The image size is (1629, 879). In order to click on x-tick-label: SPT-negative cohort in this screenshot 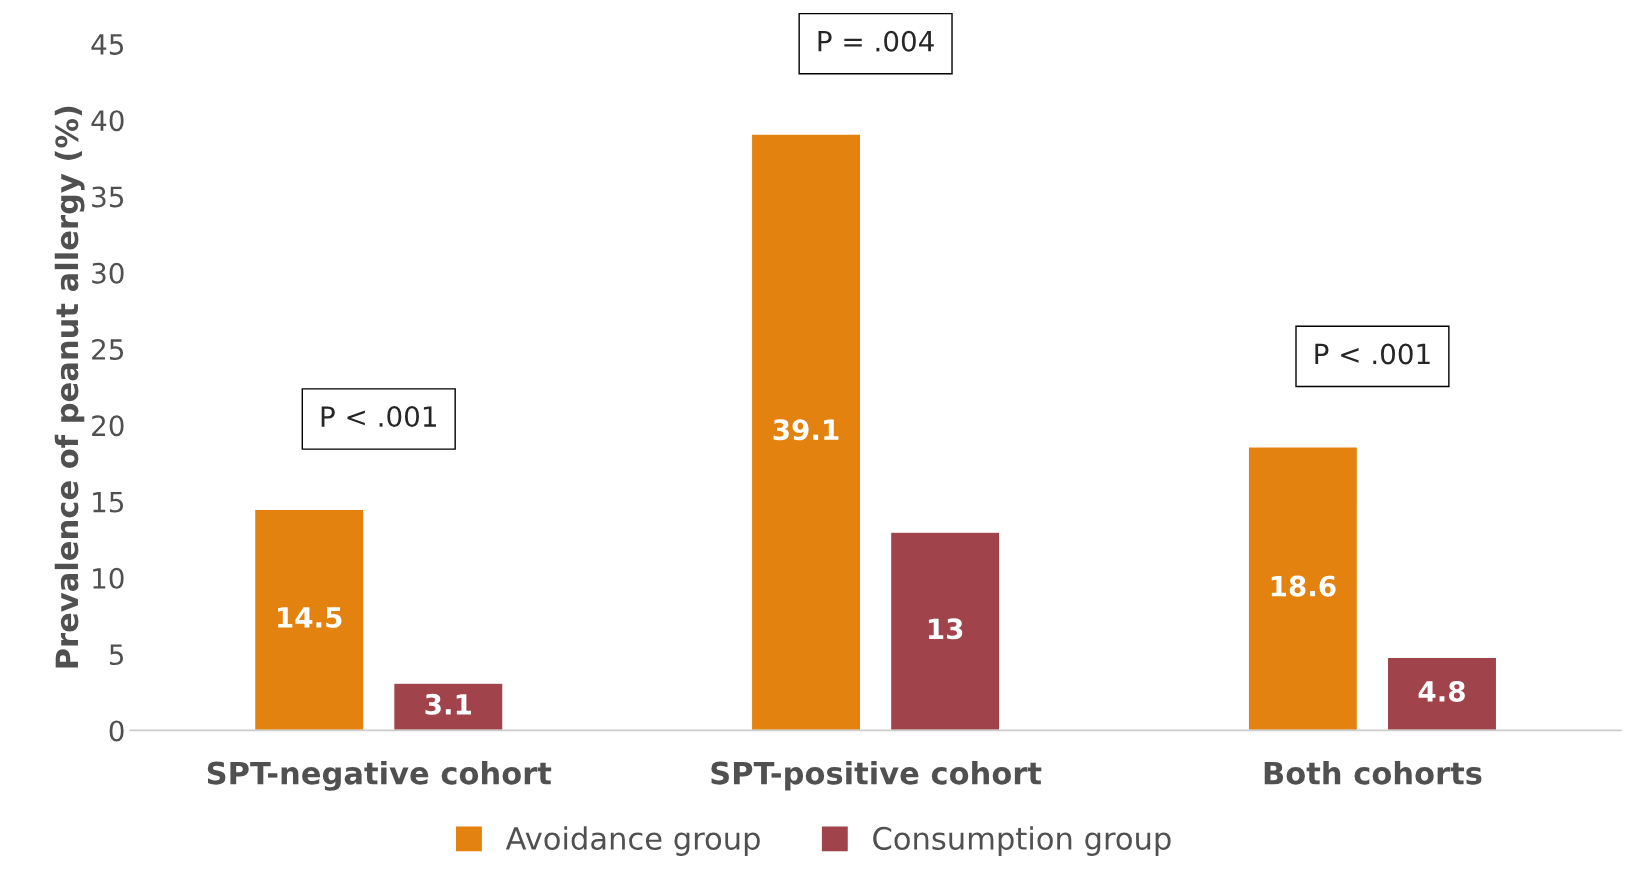, I will do `click(379, 776)`.